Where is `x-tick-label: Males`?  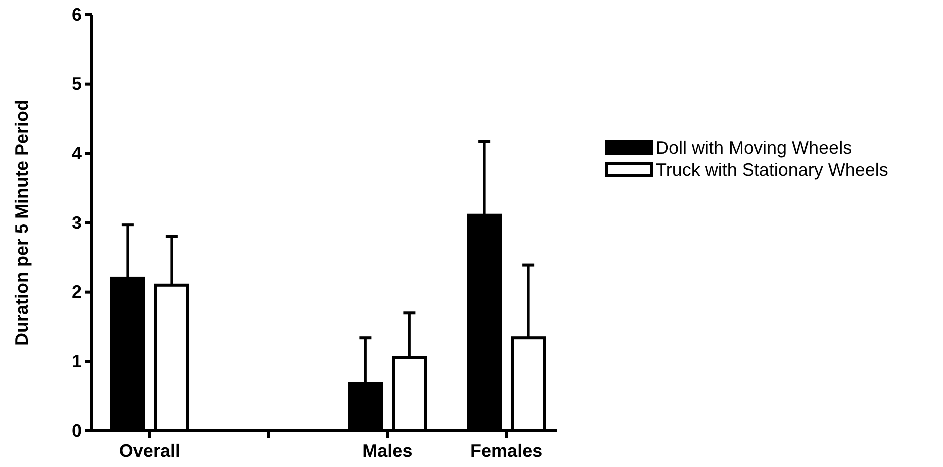 x-tick-label: Males is located at coordinates (387, 451).